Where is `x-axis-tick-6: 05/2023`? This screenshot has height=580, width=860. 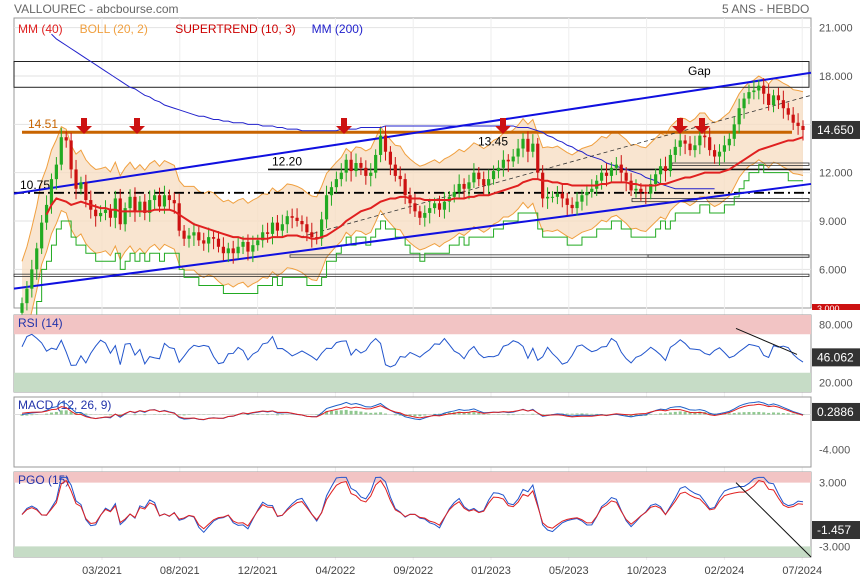 x-axis-tick-6: 05/2023 is located at coordinates (569, 571).